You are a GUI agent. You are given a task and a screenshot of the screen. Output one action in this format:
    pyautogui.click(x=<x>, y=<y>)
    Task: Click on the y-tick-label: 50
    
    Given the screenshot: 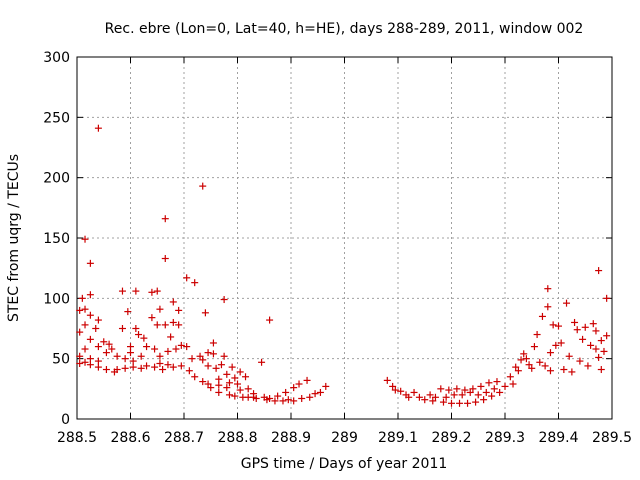 What is the action you would take?
    pyautogui.click(x=61, y=360)
    